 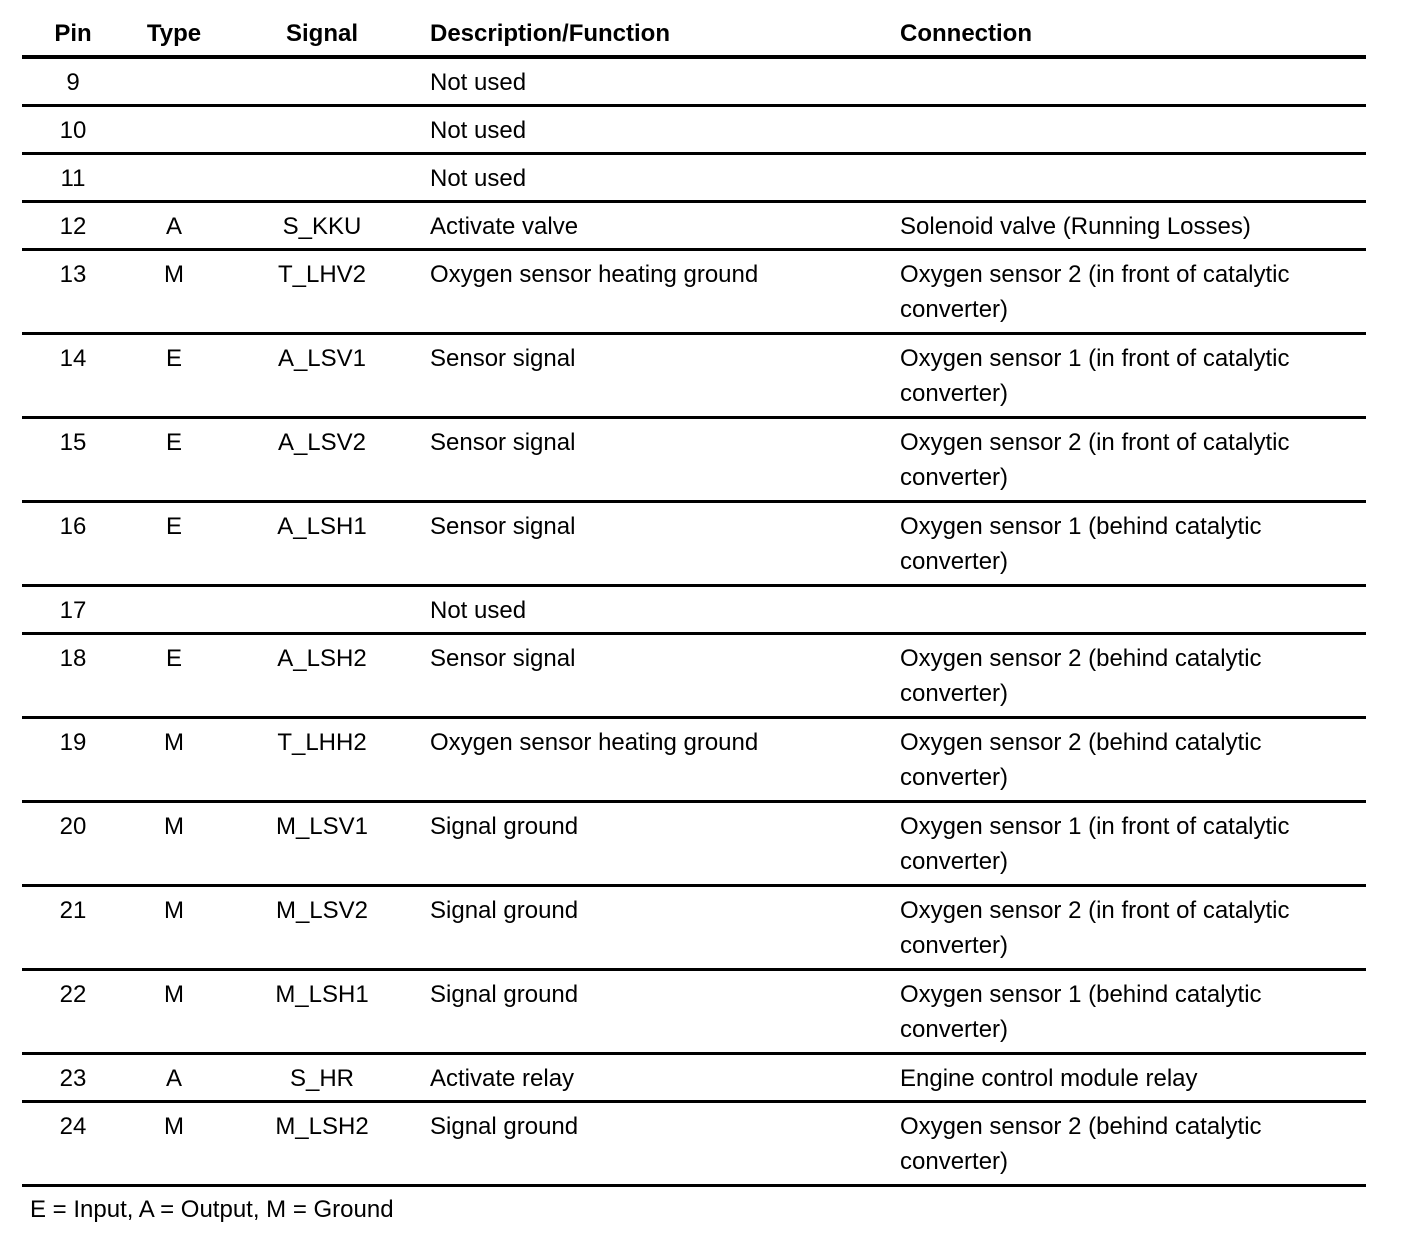 I want to click on cell-description: Activate relay, so click(x=502, y=1078).